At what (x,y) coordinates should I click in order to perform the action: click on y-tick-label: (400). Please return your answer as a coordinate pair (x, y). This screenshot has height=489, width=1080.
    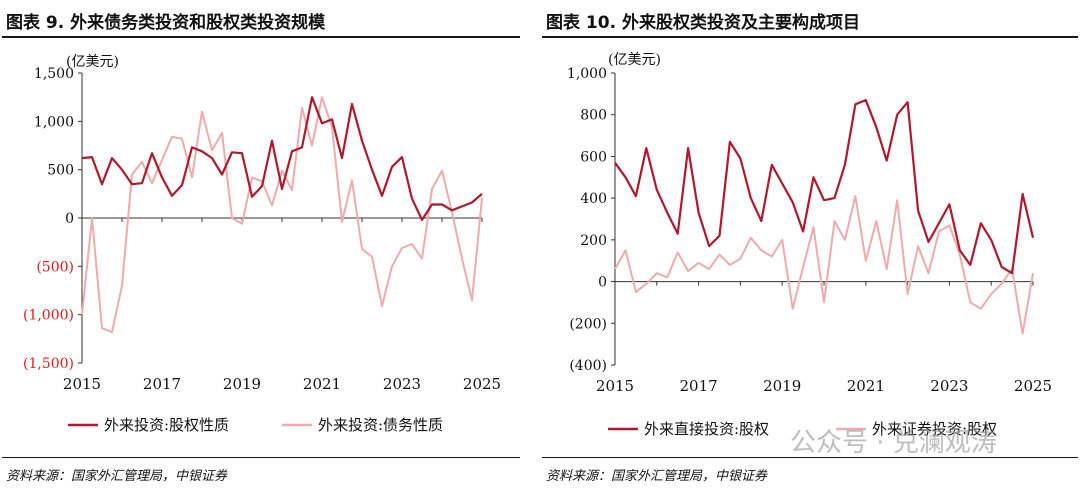
    Looking at the image, I should click on (588, 366).